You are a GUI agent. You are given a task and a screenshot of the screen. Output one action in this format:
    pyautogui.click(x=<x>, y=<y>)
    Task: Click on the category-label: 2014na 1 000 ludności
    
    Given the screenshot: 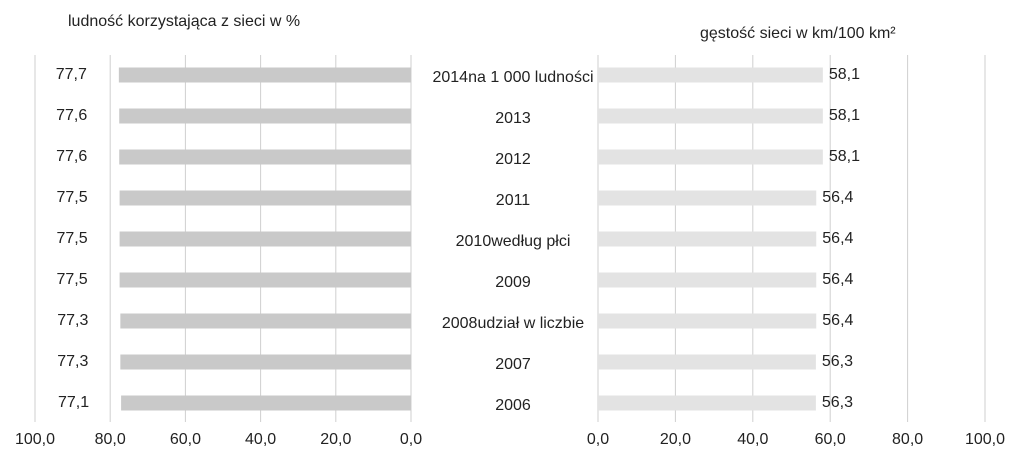 What is the action you would take?
    pyautogui.click(x=512, y=77)
    